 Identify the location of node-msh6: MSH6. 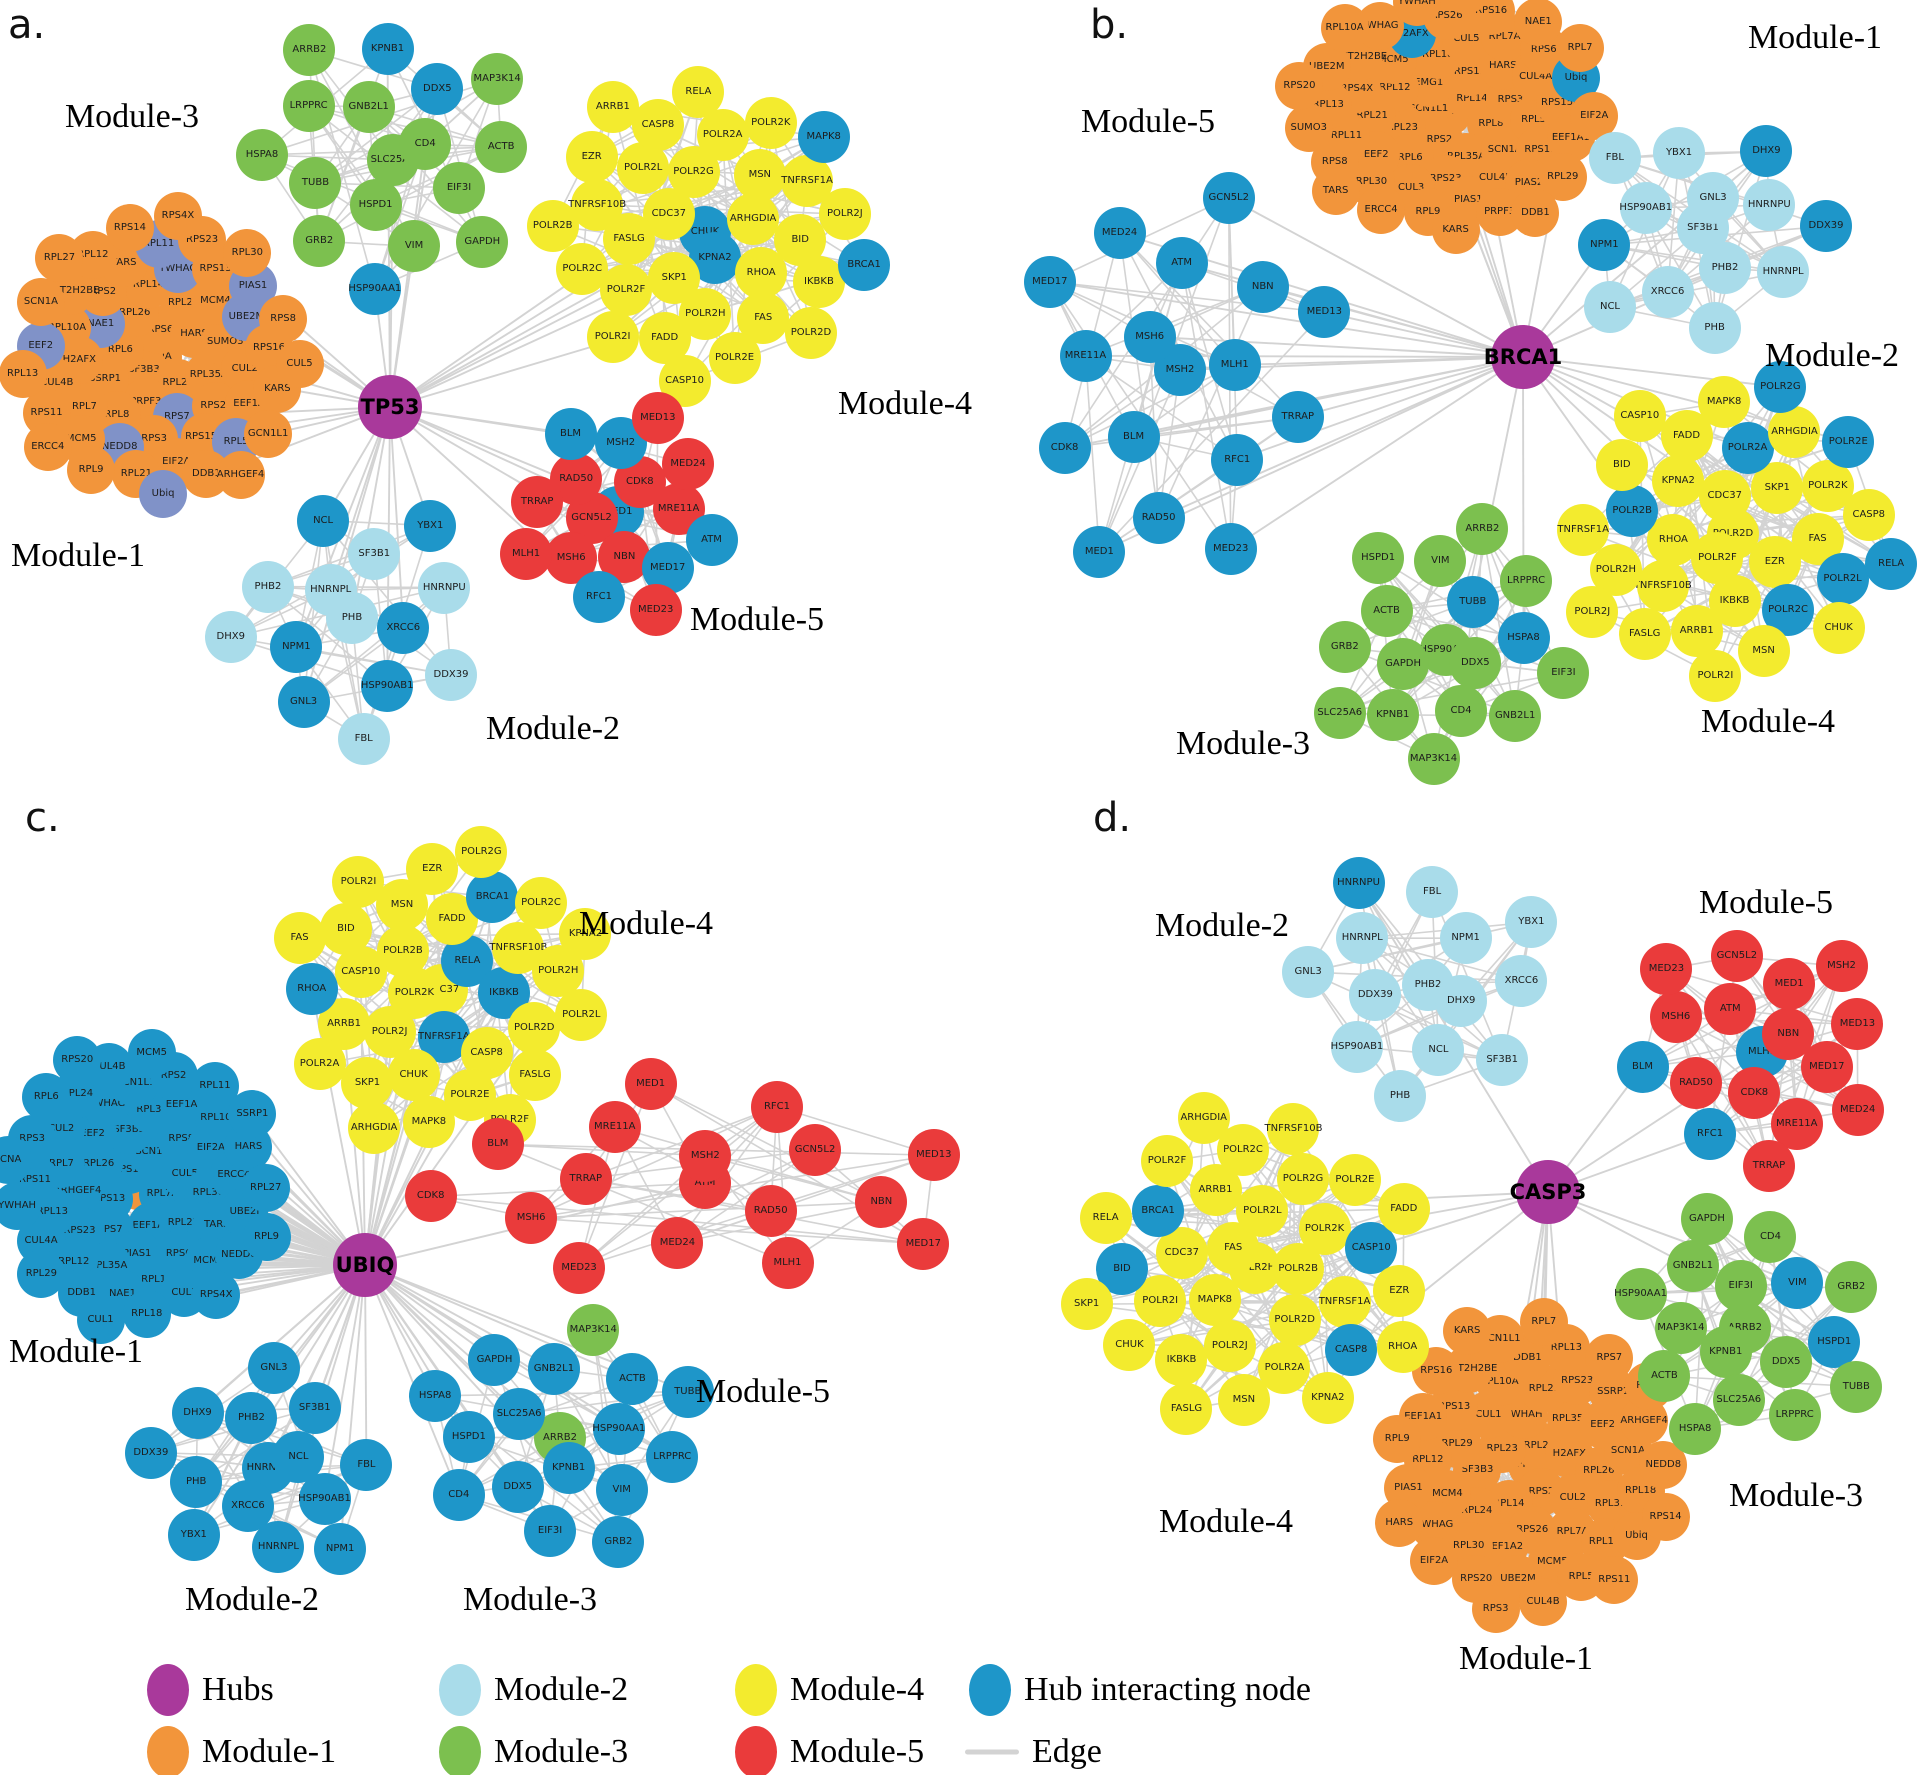
(1149, 336).